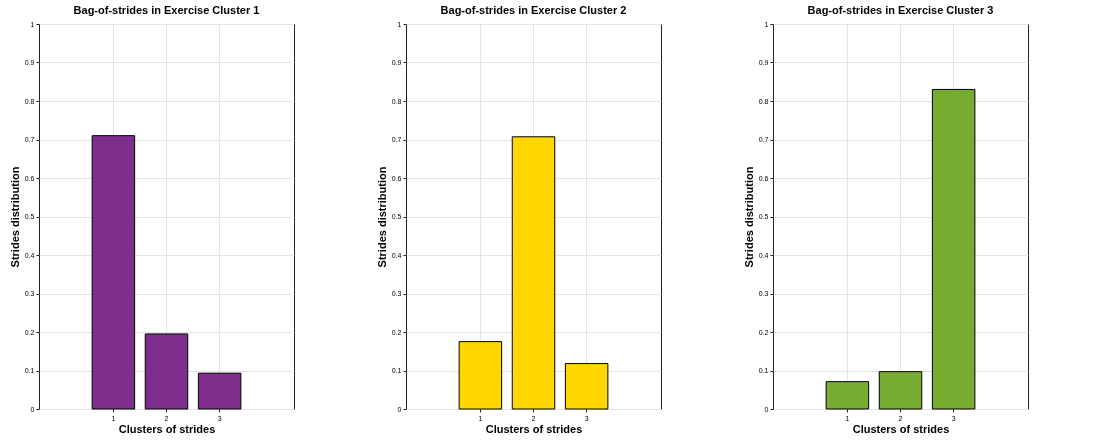 This screenshot has height=444, width=1103. Describe the element at coordinates (533, 10) in the screenshot. I see `chart-title: Bag-of-strides in Exercise Cluster 2` at that location.